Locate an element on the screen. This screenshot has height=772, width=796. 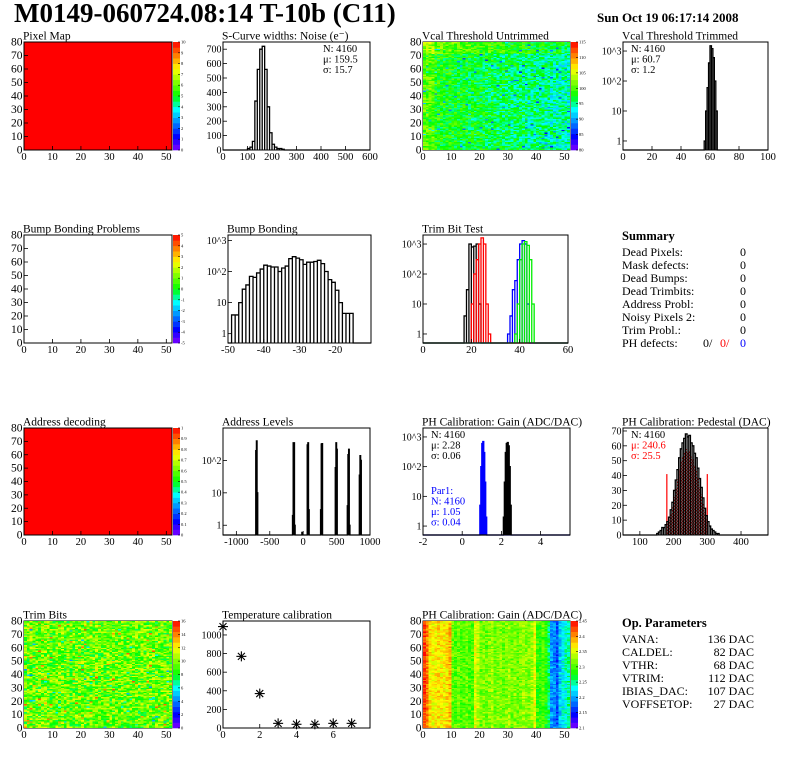
summary-value: 0 is located at coordinates (743, 291).